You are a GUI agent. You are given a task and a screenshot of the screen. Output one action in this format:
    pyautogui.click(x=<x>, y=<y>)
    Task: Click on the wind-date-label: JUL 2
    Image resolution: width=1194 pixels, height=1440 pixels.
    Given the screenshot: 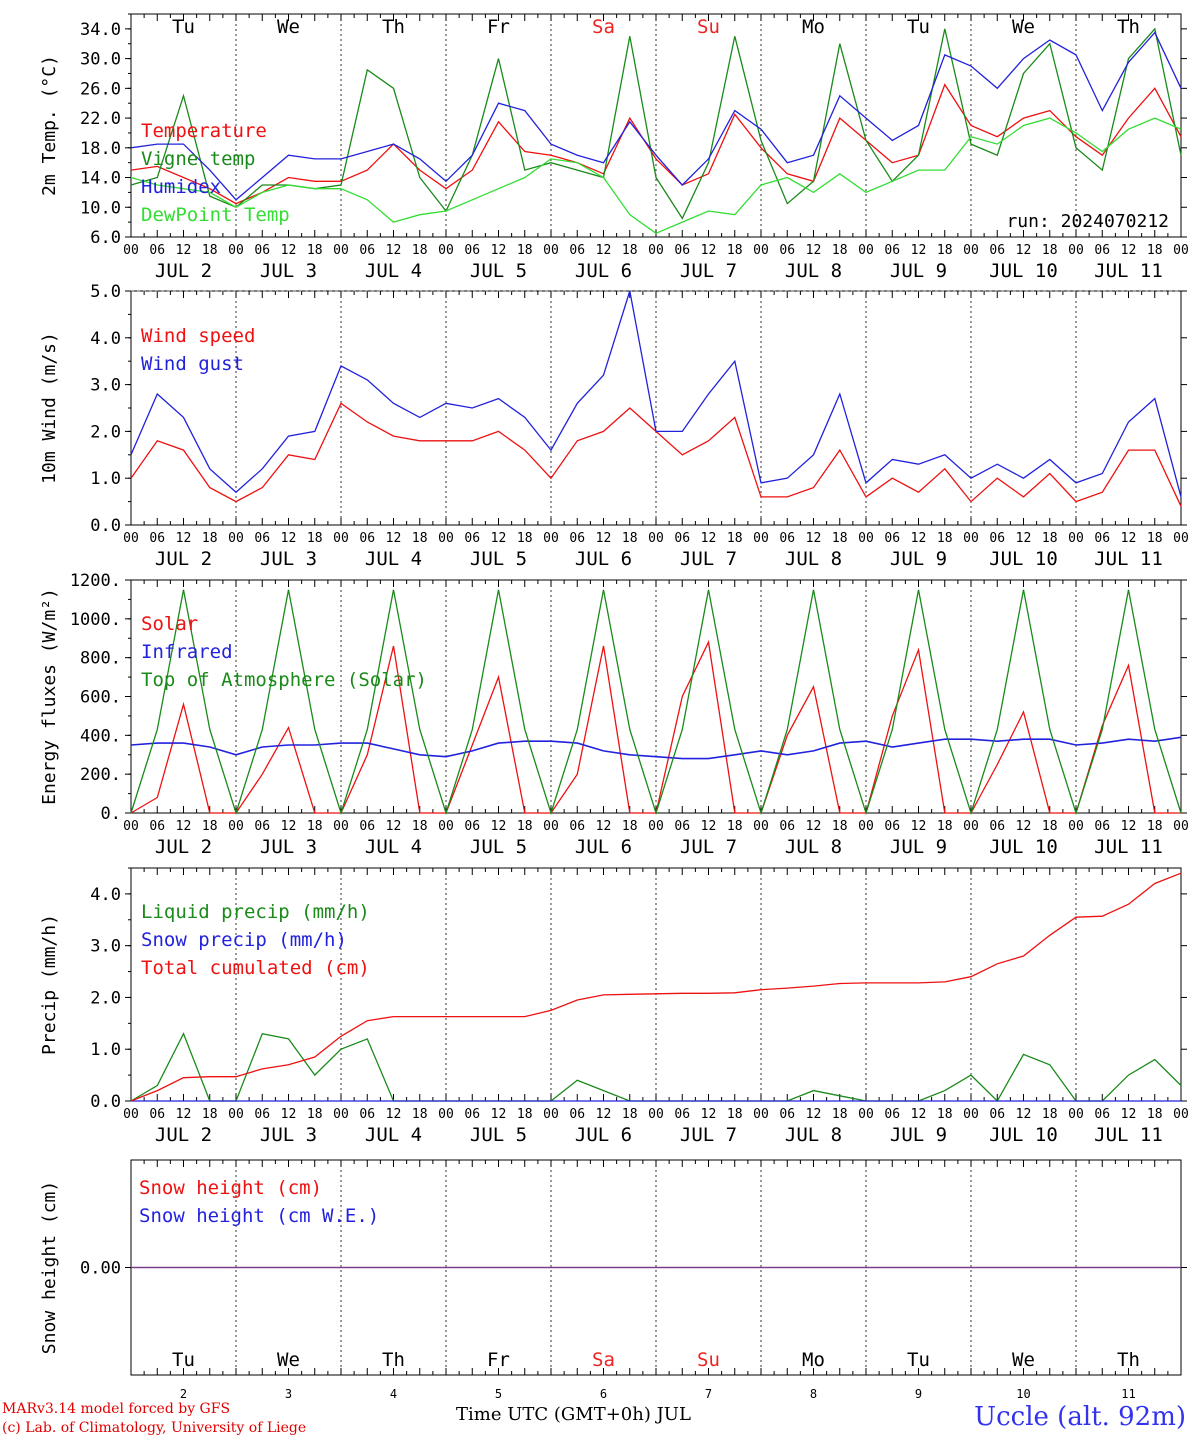 What is the action you would take?
    pyautogui.click(x=183, y=559)
    